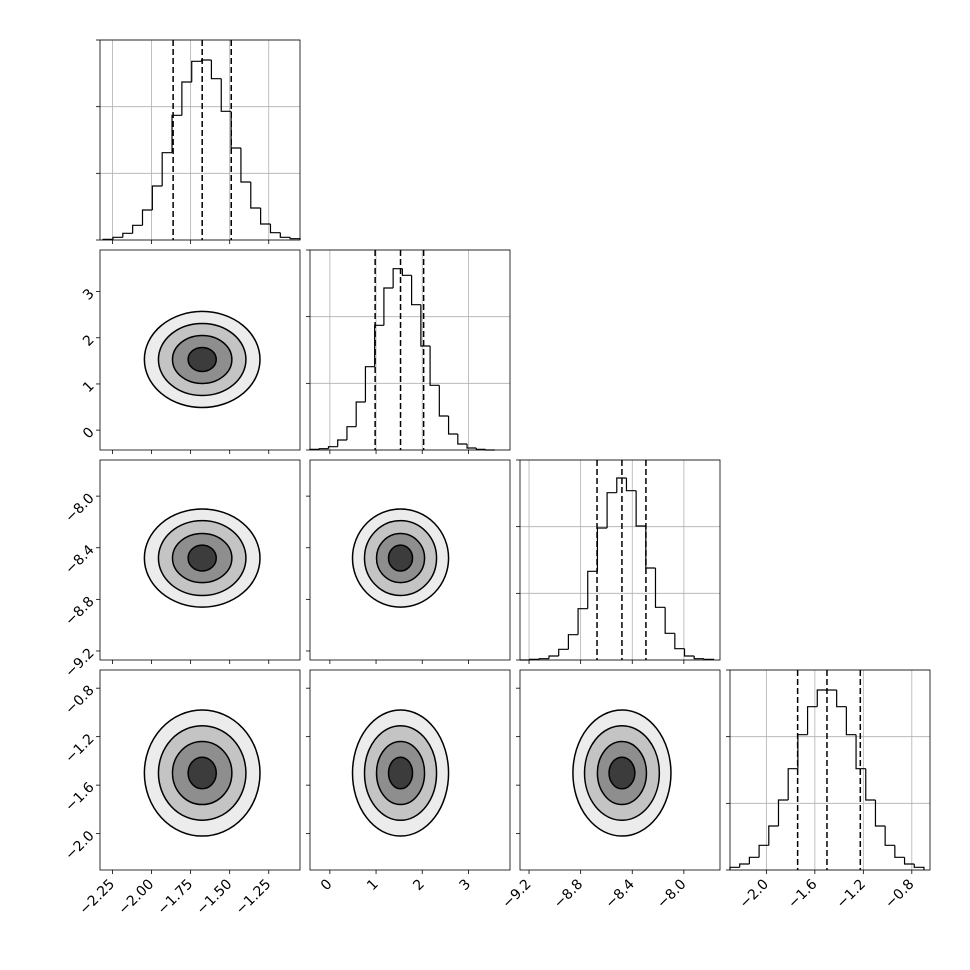  What do you see at coordinates (98, 897) in the screenshot?
I see `x-tick-label: −2.25` at bounding box center [98, 897].